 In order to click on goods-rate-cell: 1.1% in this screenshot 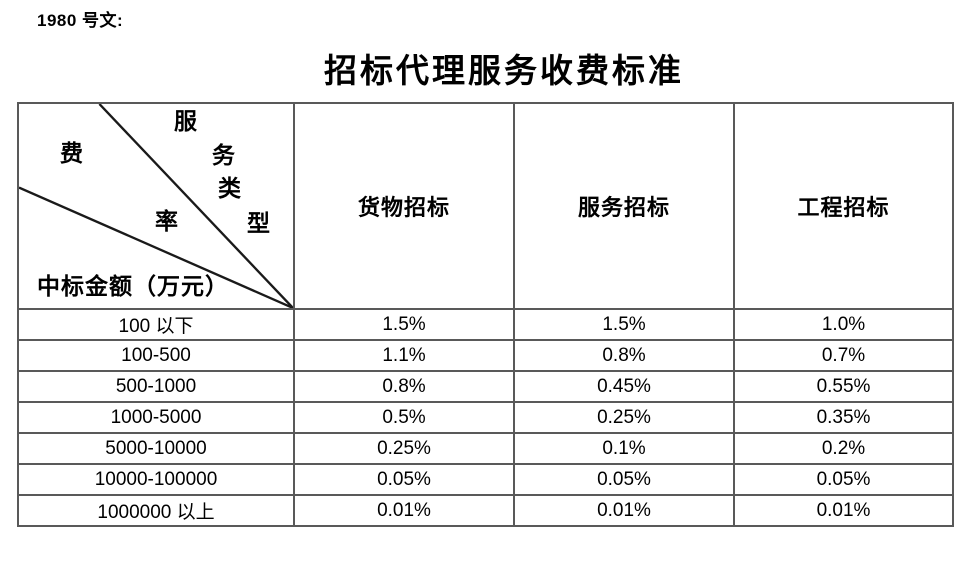, I will do `click(404, 355)`.